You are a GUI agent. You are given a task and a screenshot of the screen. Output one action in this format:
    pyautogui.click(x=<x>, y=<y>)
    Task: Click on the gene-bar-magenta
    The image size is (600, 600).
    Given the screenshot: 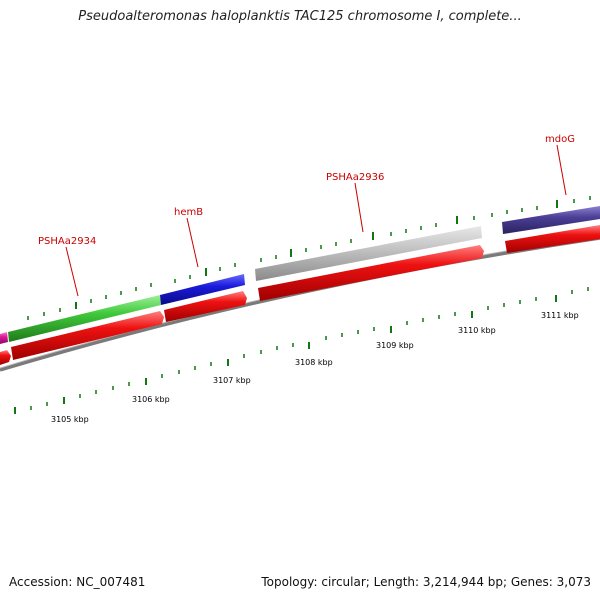 What is the action you would take?
    pyautogui.click(x=4, y=338)
    